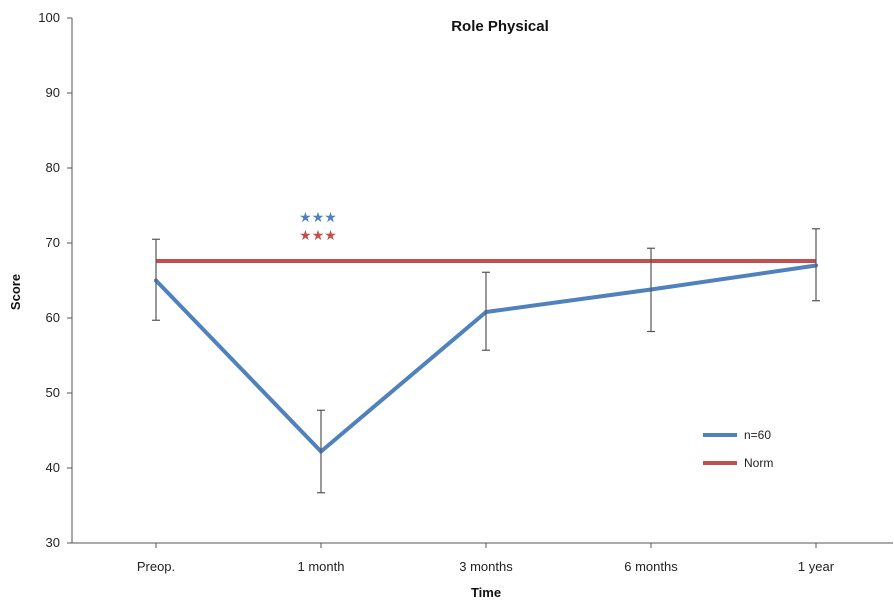  Describe the element at coordinates (55, 280) in the screenshot. I see `y-ticks: 30 40 50 60 70 80 90 100` at that location.